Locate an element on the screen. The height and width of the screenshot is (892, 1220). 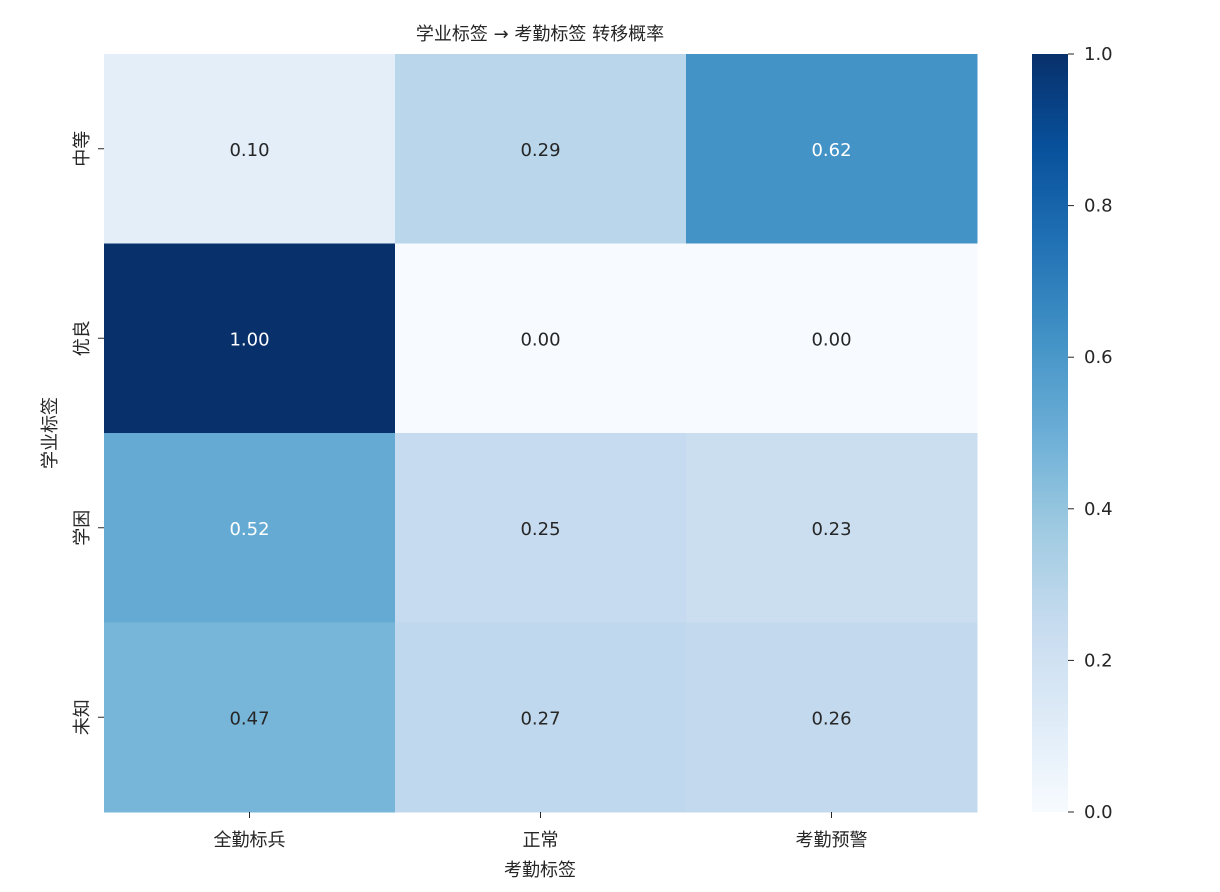
cell-value-label: 0.25 is located at coordinates (540, 529).